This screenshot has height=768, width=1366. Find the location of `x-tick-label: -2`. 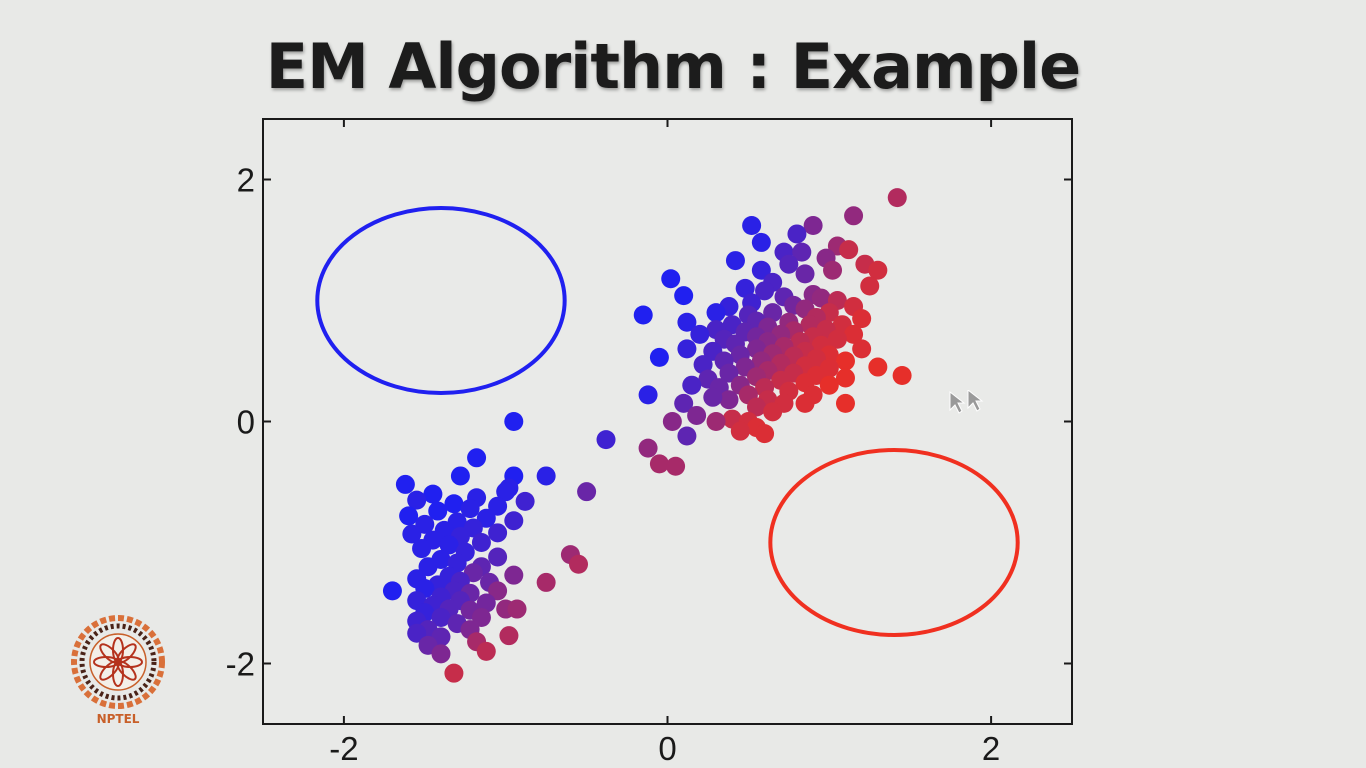

x-tick-label: -2 is located at coordinates (343, 748).